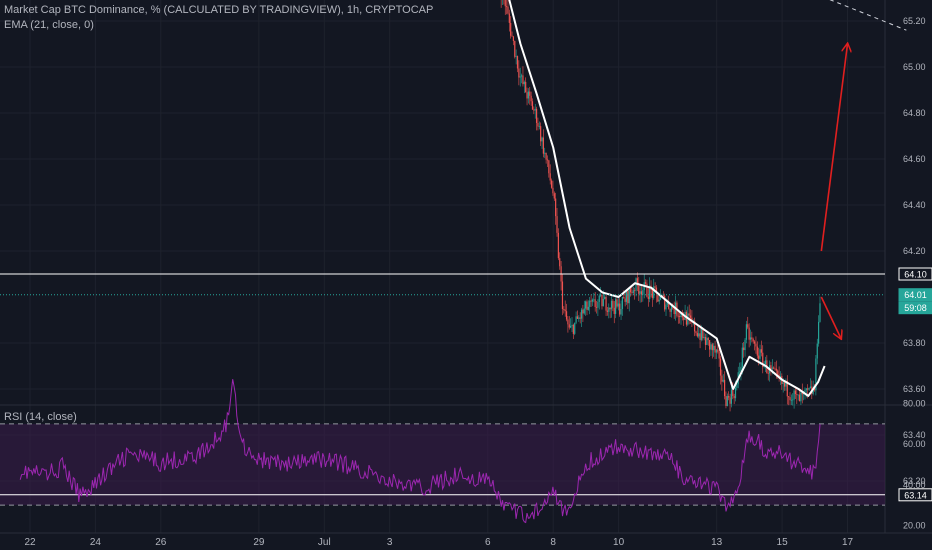 The image size is (932, 550). Describe the element at coordinates (915, 495) in the screenshot. I see `support-price-tag-bg` at that location.